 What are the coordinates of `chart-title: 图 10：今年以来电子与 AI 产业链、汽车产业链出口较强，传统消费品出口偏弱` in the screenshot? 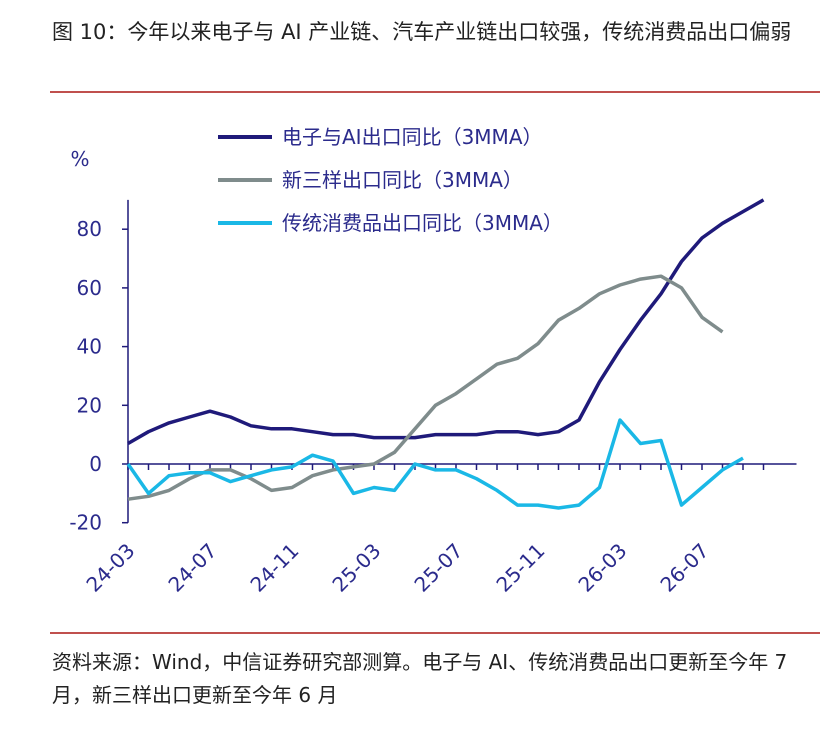 It's located at (422, 32).